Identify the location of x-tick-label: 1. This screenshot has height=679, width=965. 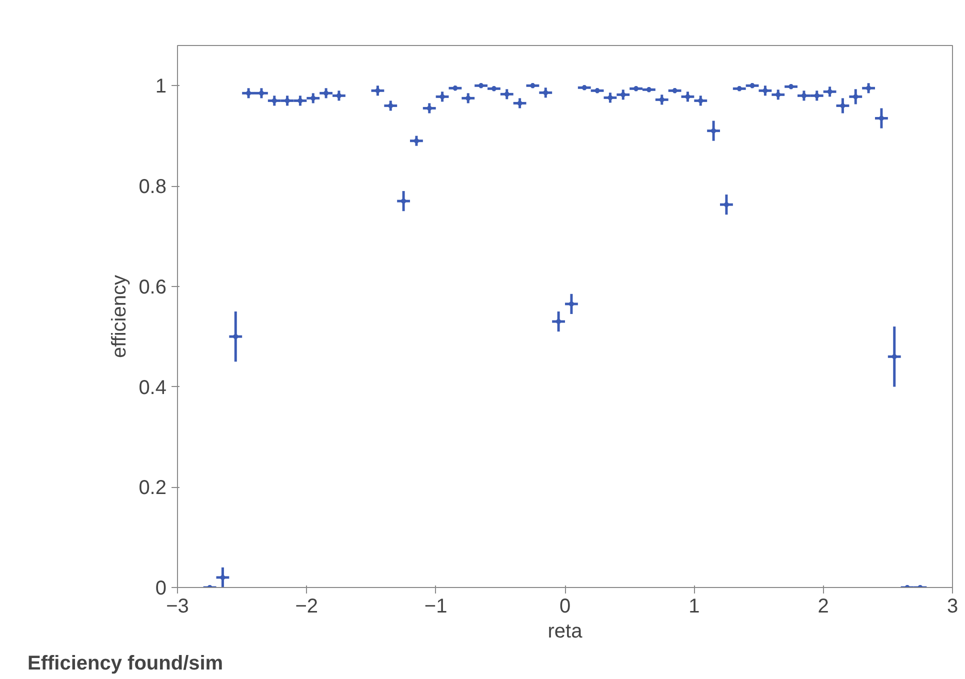
(694, 607).